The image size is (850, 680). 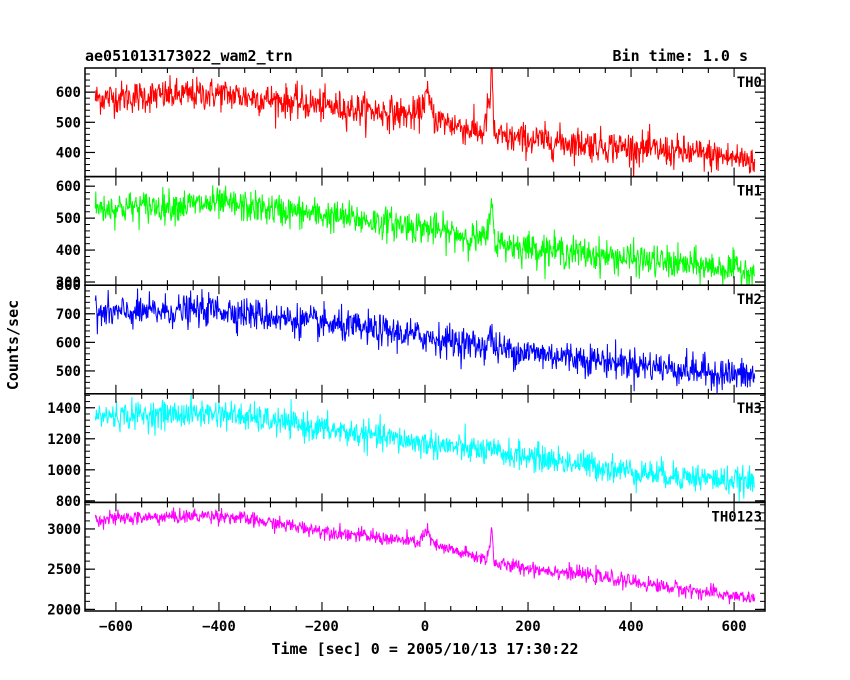 What do you see at coordinates (68, 315) in the screenshot?
I see `y-tick-label: 700` at bounding box center [68, 315].